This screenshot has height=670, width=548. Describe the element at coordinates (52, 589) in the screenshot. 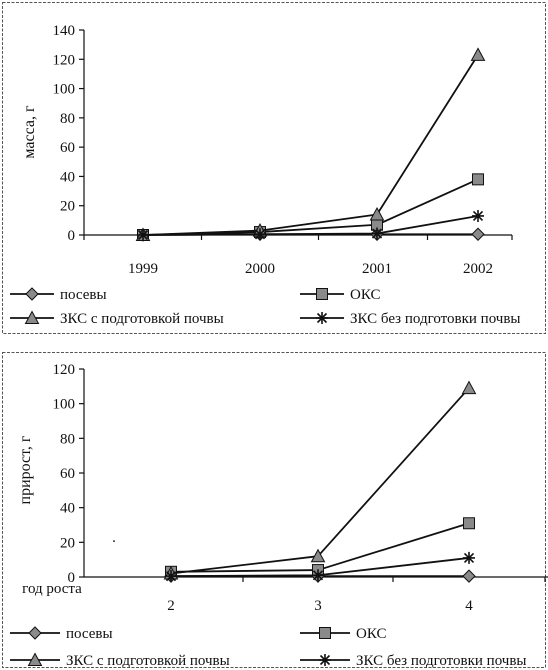

I see `x-axis-title: год роста` at that location.